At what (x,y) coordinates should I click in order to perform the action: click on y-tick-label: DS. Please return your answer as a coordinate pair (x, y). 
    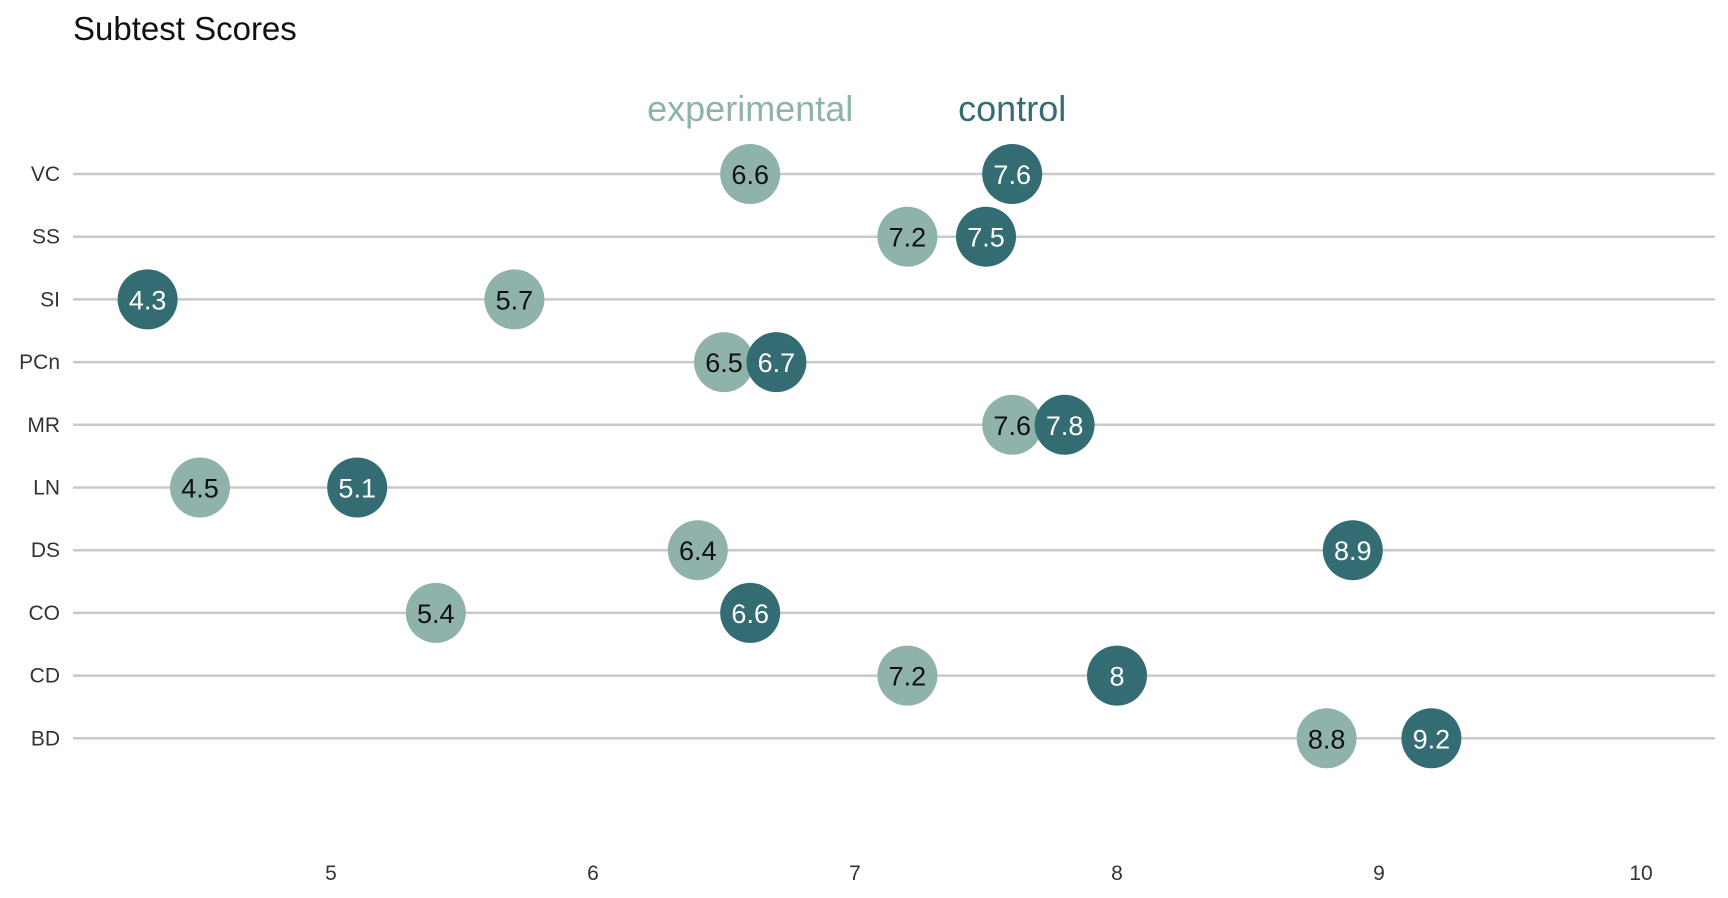
    Looking at the image, I should click on (45, 550).